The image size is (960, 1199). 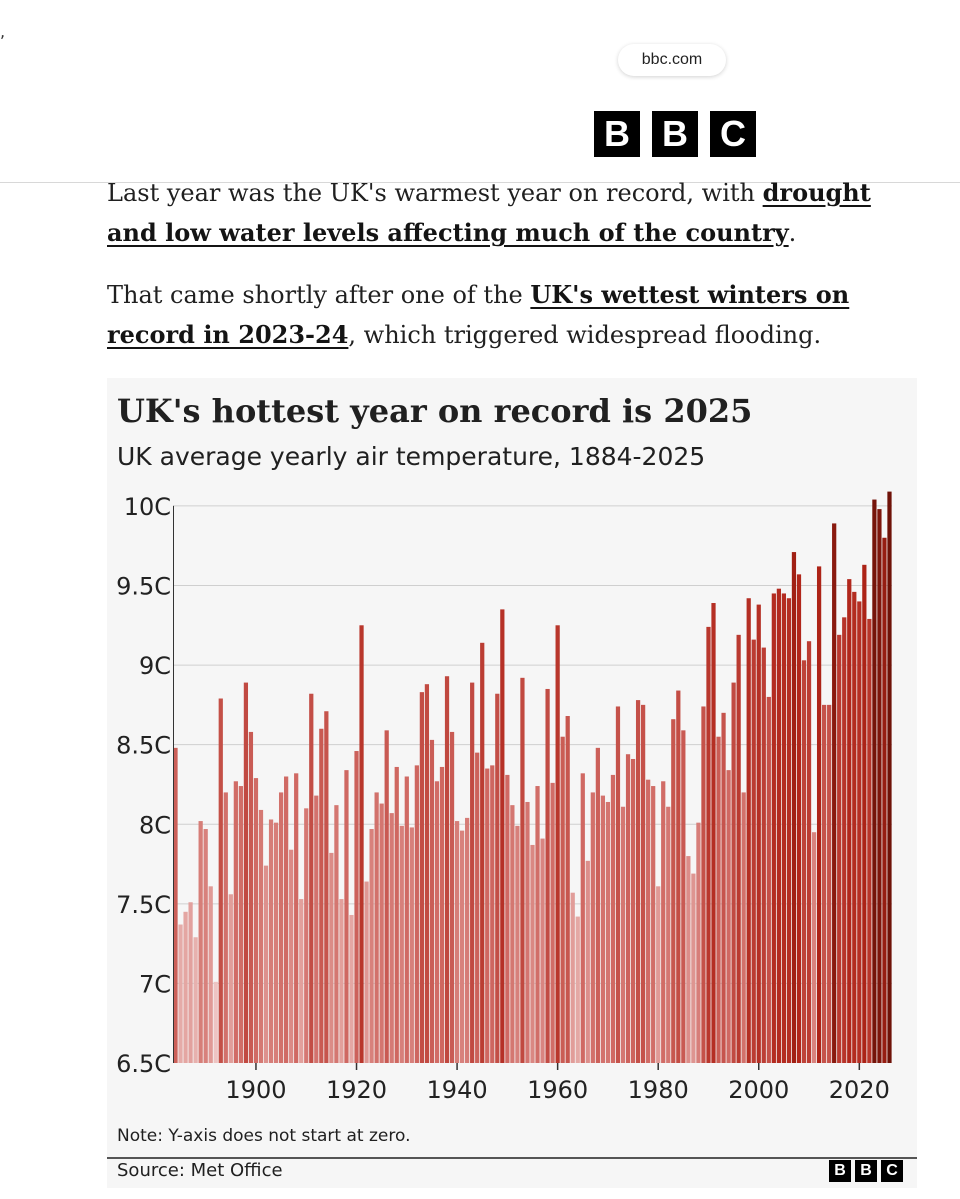 What do you see at coordinates (557, 1090) in the screenshot?
I see `x-tick-label: 1960` at bounding box center [557, 1090].